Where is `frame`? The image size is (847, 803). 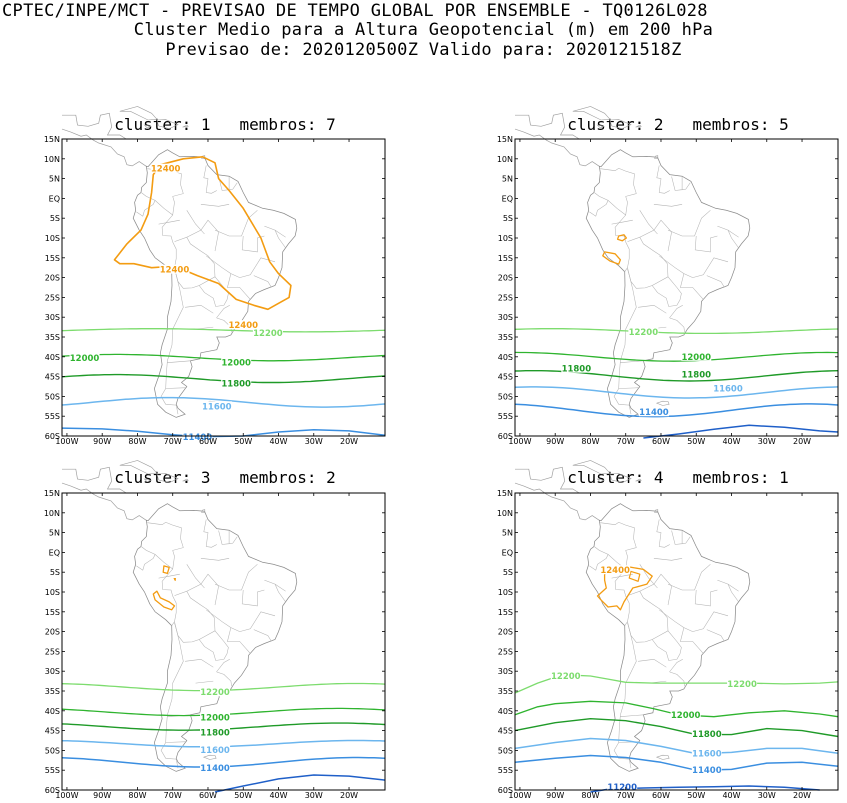
frame is located at coordinates (676, 287).